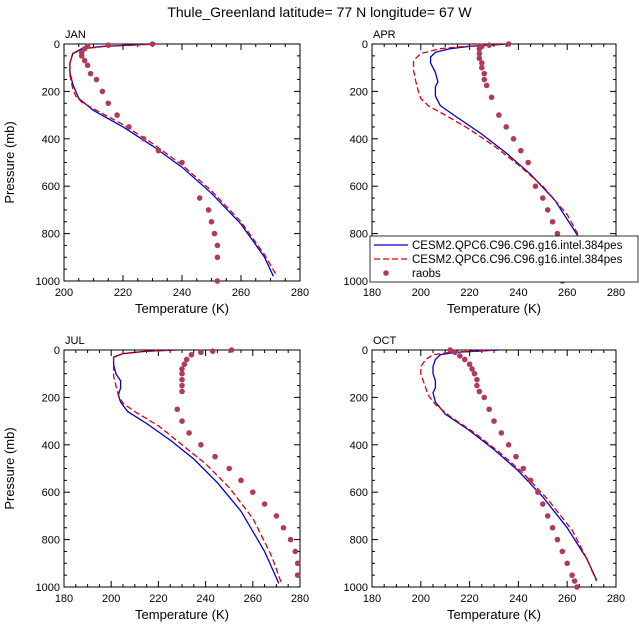 Image resolution: width=639 pixels, height=639 pixels. What do you see at coordinates (517, 246) in the screenshot?
I see `legend-label: CESM2.QPC6.C96.C96.g16.intel.384pes` at bounding box center [517, 246].